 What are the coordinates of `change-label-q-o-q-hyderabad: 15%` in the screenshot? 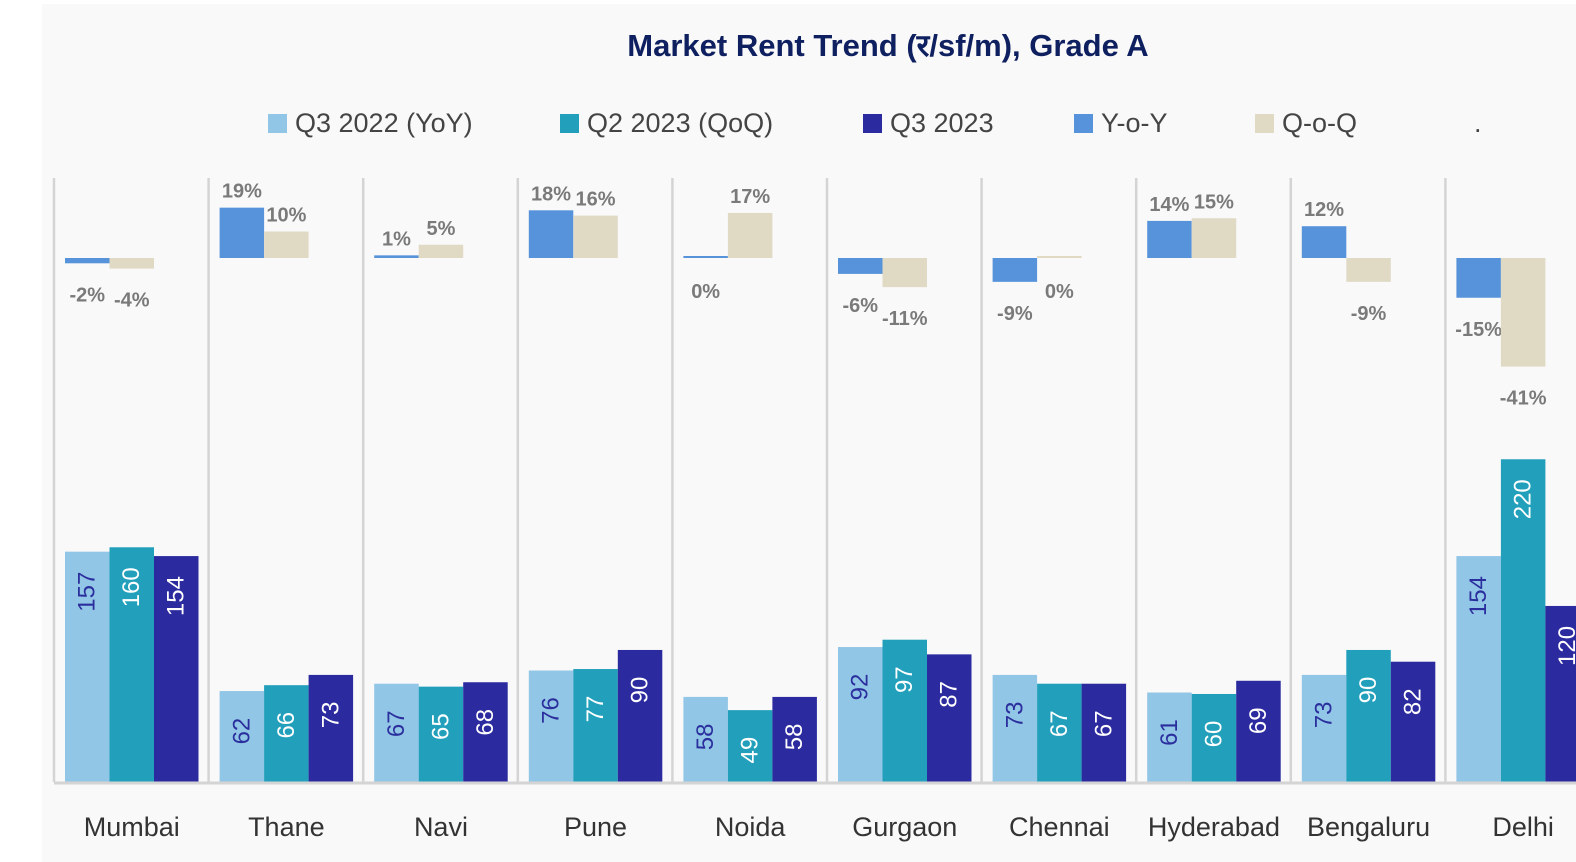 It's located at (1214, 202).